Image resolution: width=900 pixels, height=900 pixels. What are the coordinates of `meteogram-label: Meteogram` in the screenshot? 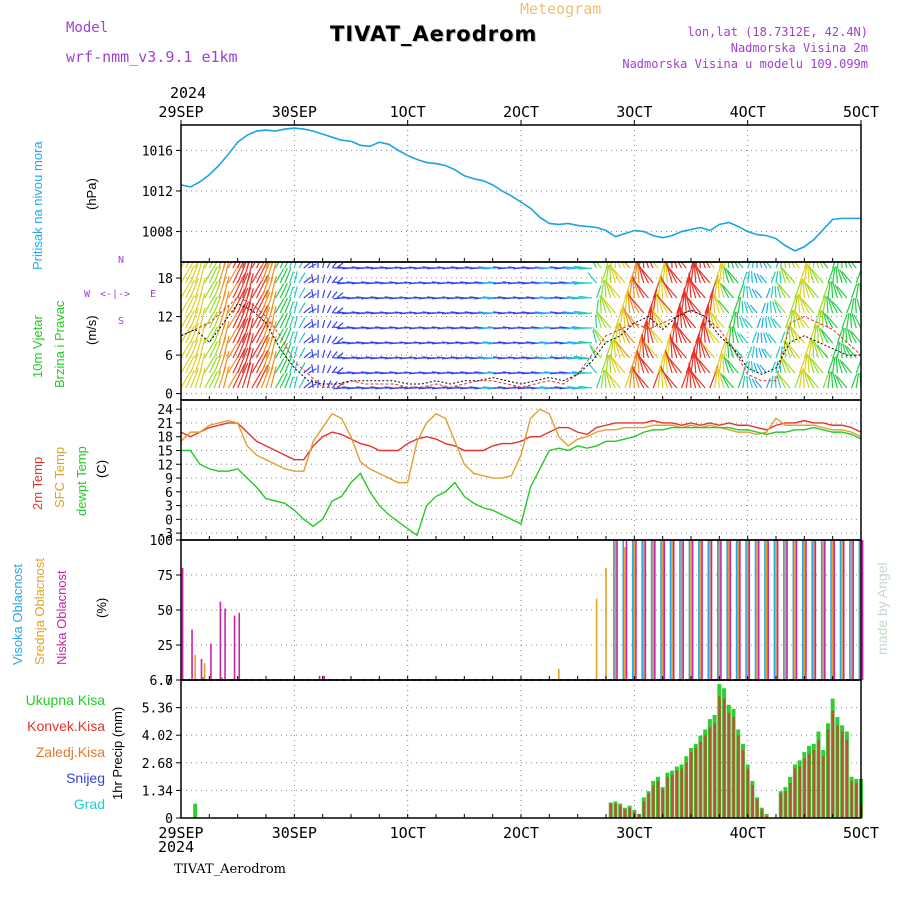 It's located at (561, 9).